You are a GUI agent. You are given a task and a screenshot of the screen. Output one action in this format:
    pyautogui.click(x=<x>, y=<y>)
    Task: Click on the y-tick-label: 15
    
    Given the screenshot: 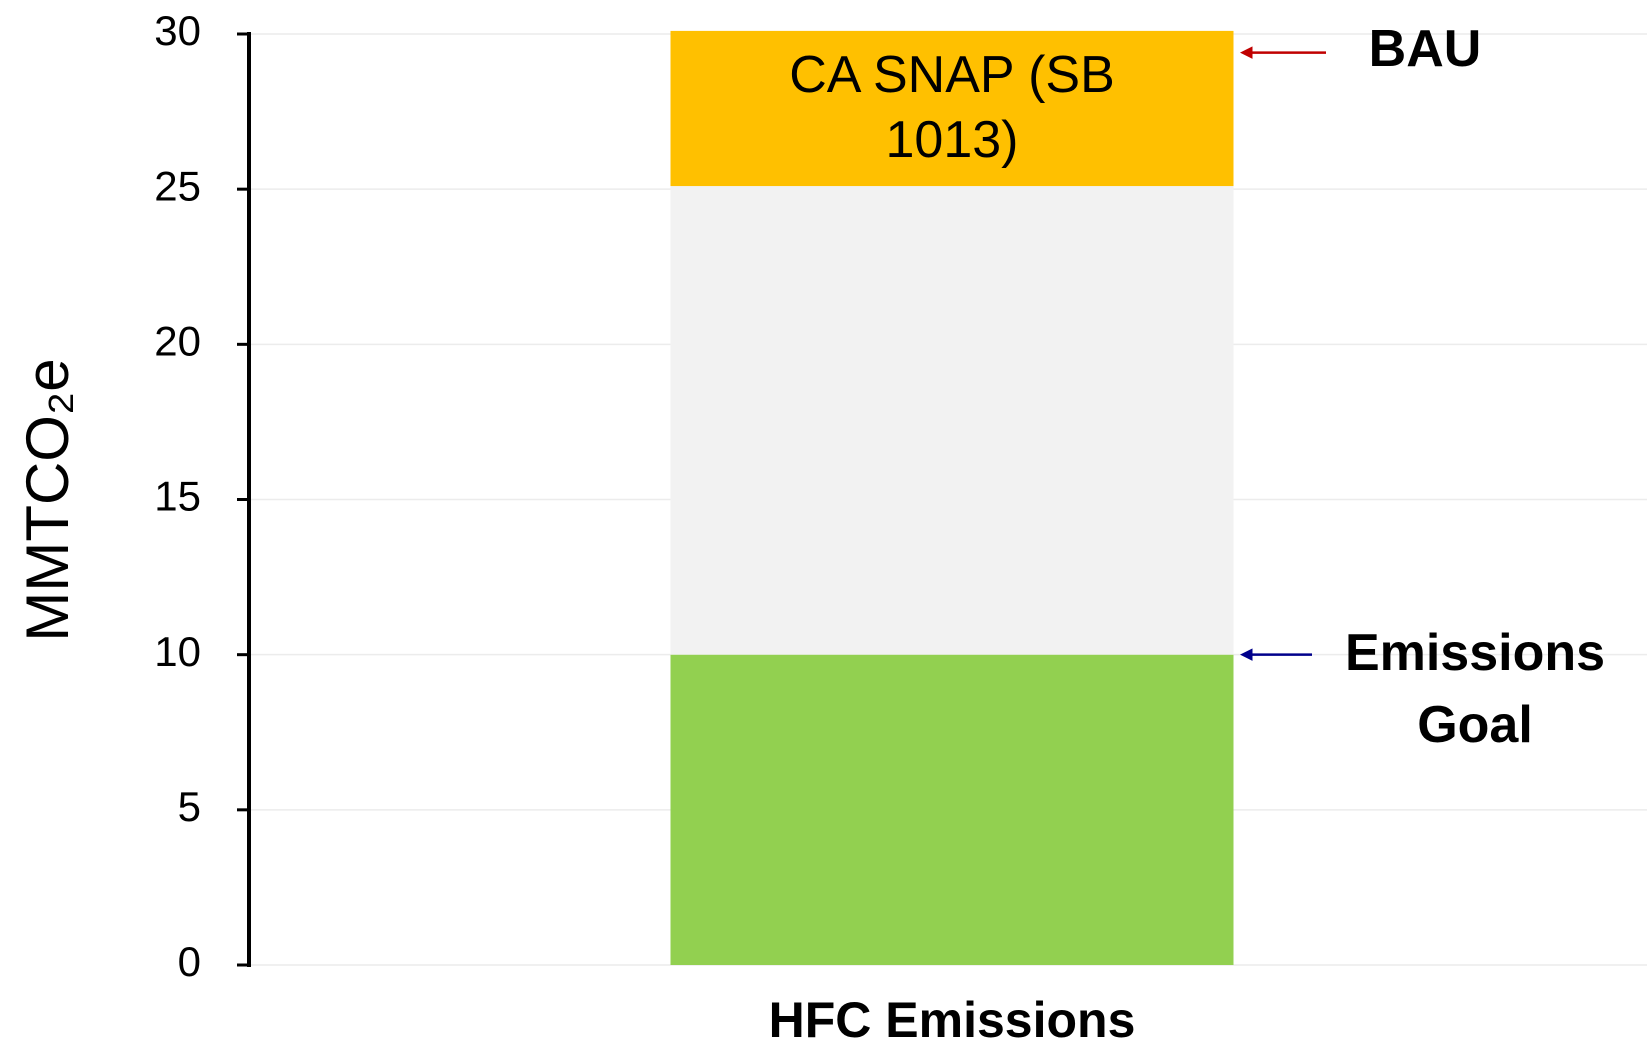 What is the action you would take?
    pyautogui.click(x=177, y=496)
    